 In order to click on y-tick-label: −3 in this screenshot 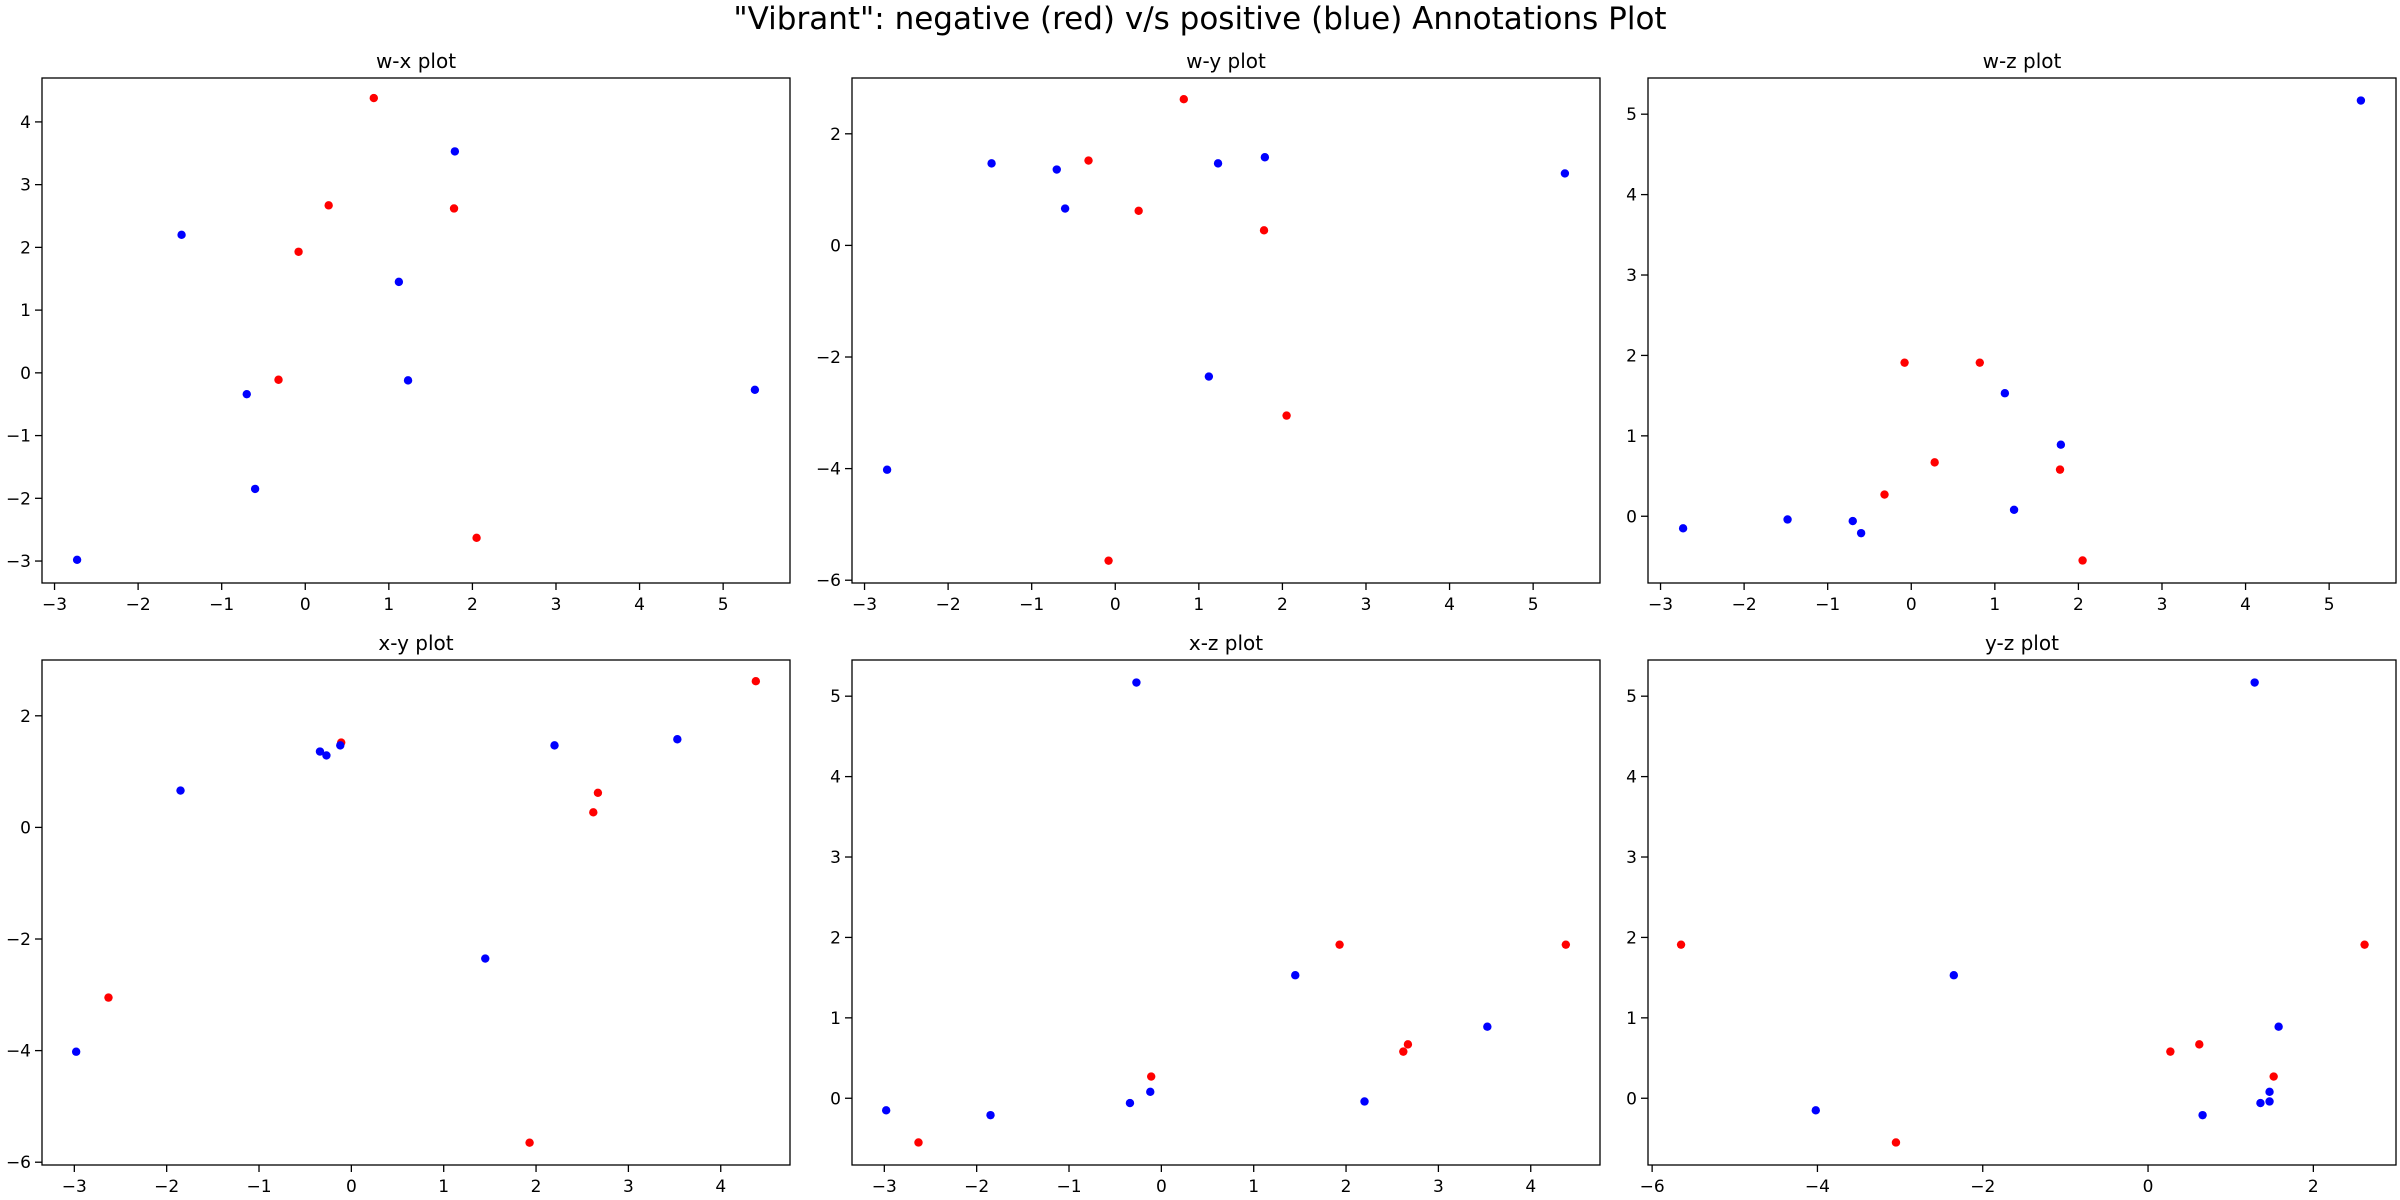, I will do `click(18, 562)`.